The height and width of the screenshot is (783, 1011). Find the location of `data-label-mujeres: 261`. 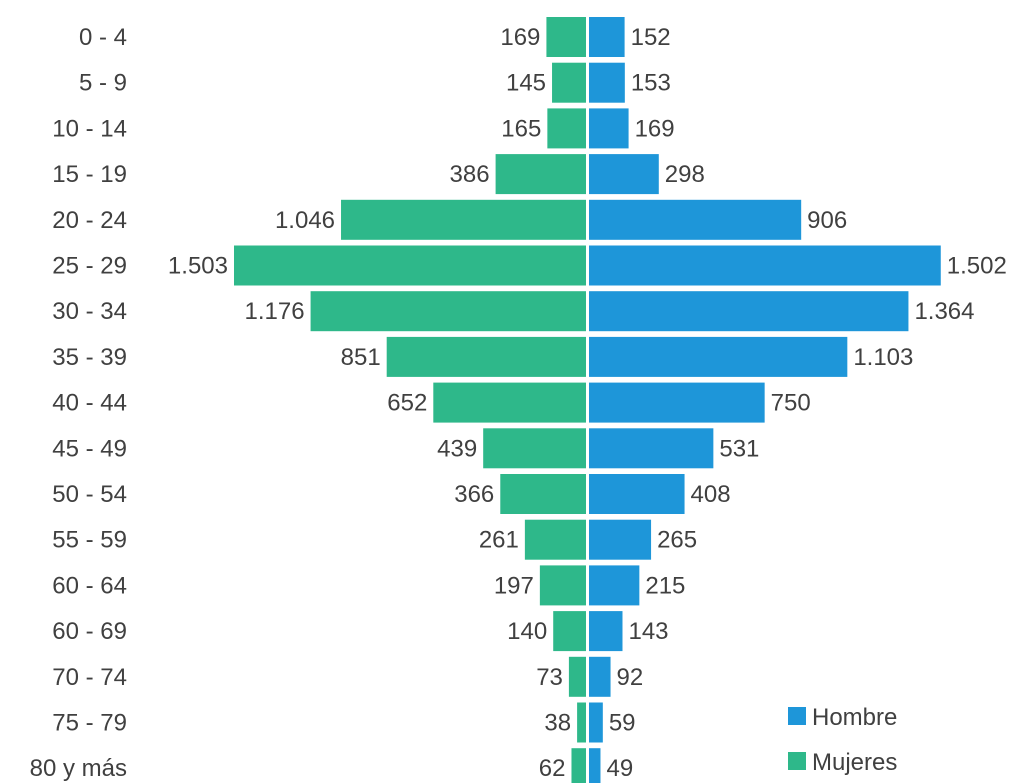

data-label-mujeres: 261 is located at coordinates (499, 540).